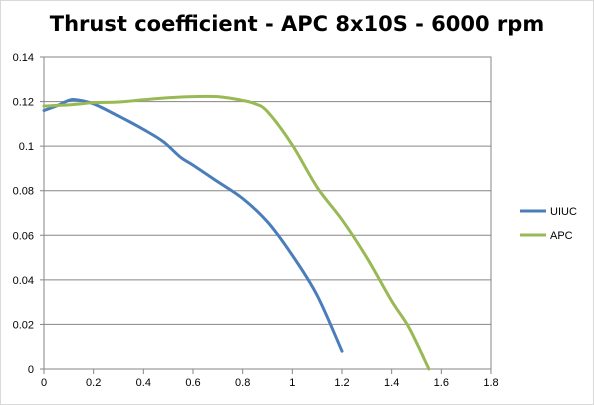 The height and width of the screenshot is (405, 594). I want to click on x-tick-label: 1.2, so click(341, 383).